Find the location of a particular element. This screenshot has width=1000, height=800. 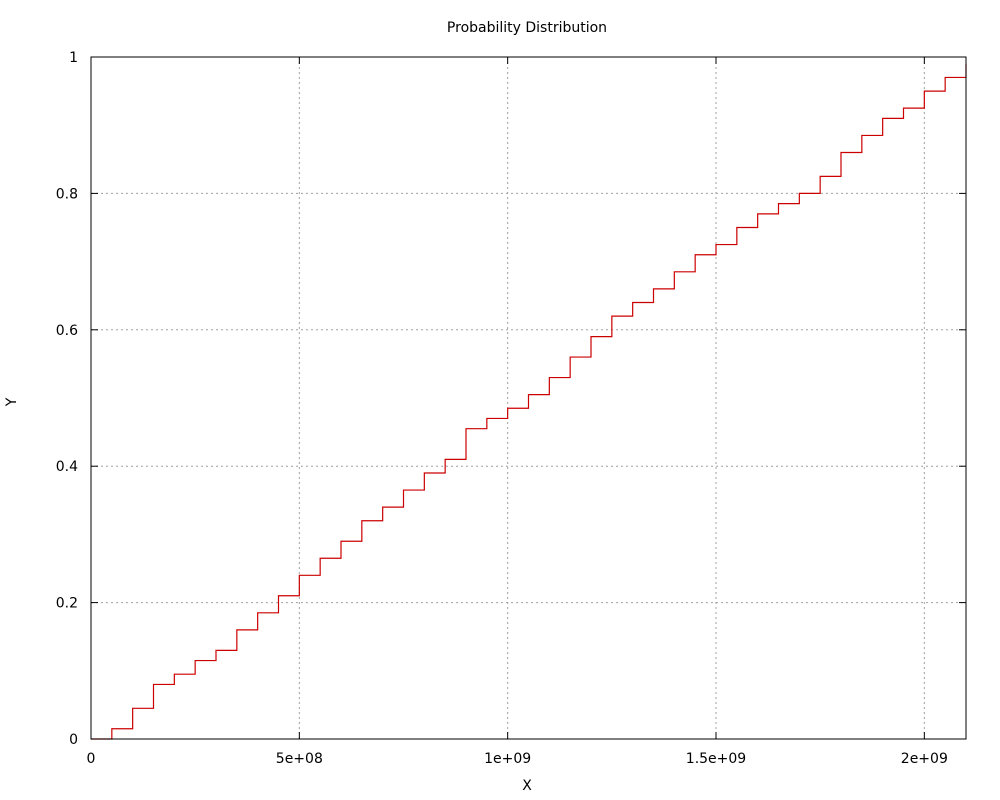

x-tick-label: 2e+09 is located at coordinates (924, 759).